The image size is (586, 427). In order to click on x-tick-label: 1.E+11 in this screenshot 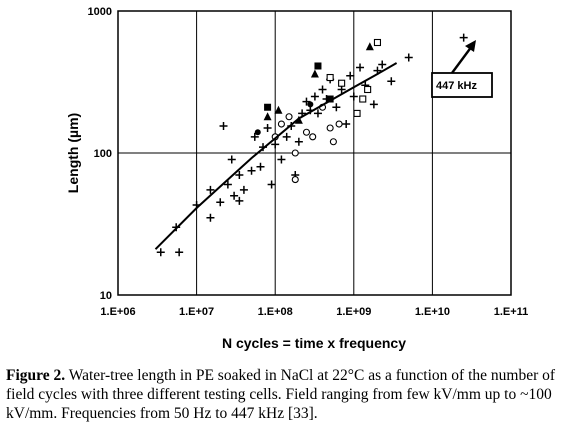, I will do `click(511, 312)`.